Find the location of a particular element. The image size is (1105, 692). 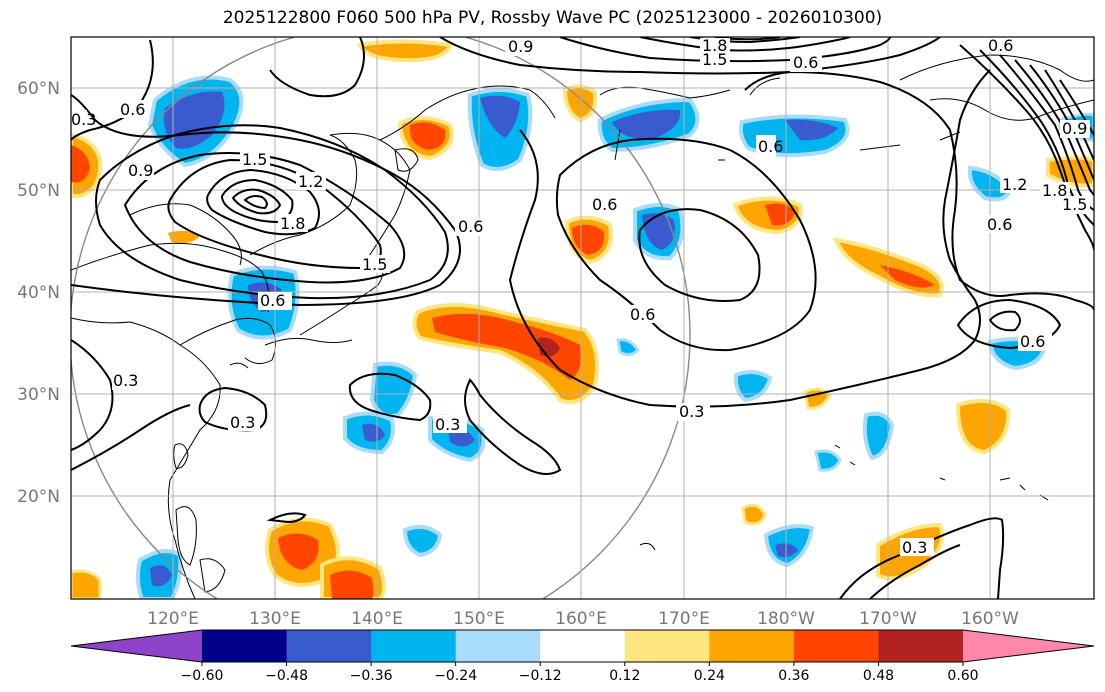

lon-label: 170°W is located at coordinates (888, 619).